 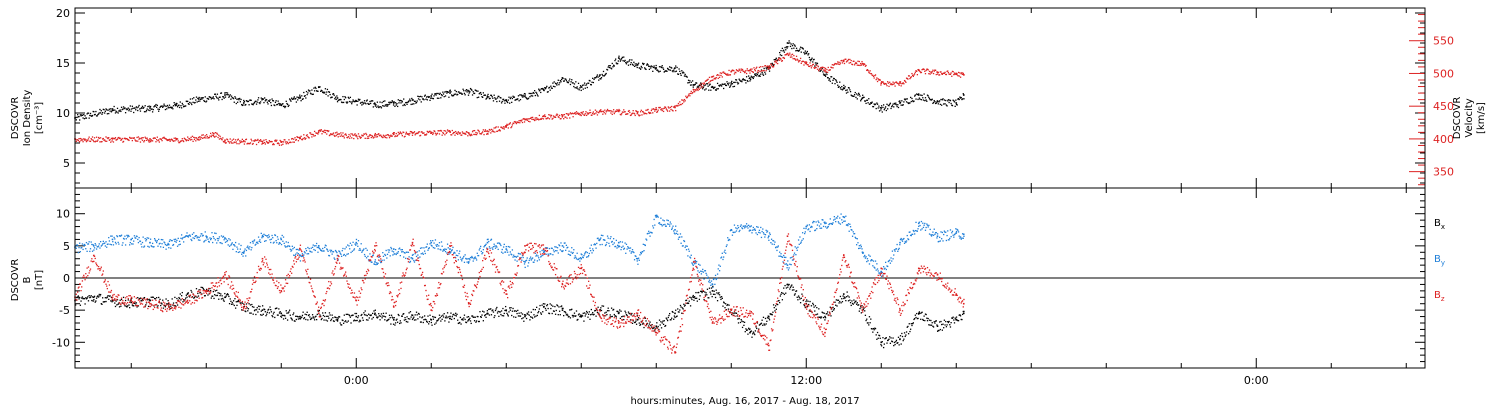 What do you see at coordinates (61, 342) in the screenshot?
I see `bottom-left-tick-label: -10` at bounding box center [61, 342].